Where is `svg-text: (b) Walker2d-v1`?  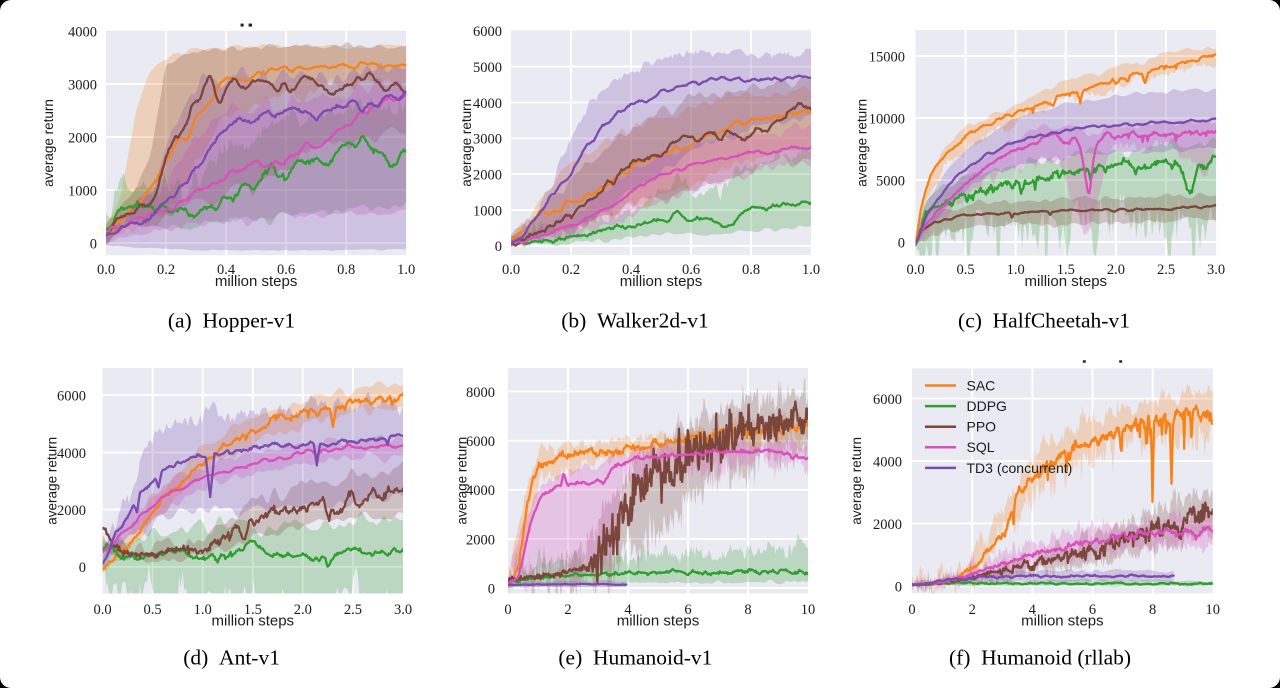 svg-text: (b) Walker2d-v1 is located at coordinates (635, 321).